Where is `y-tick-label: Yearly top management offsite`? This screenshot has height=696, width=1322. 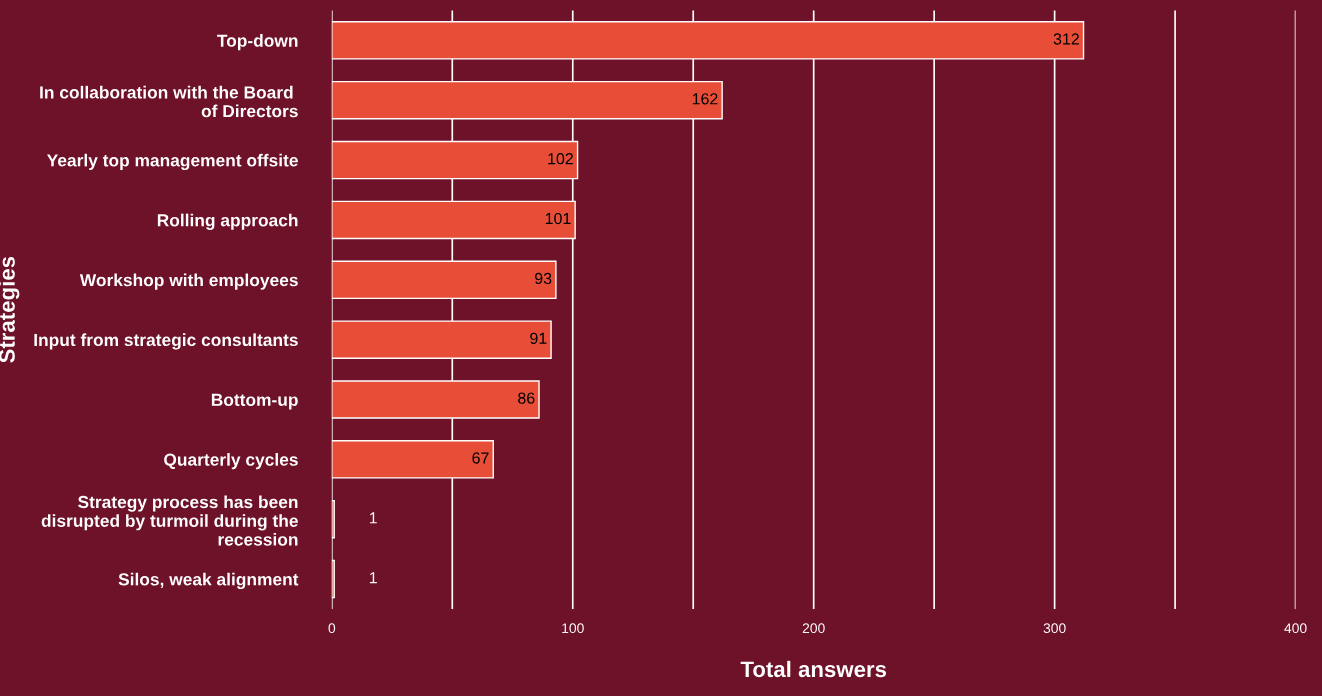
y-tick-label: Yearly top management offsite is located at coordinates (172, 162).